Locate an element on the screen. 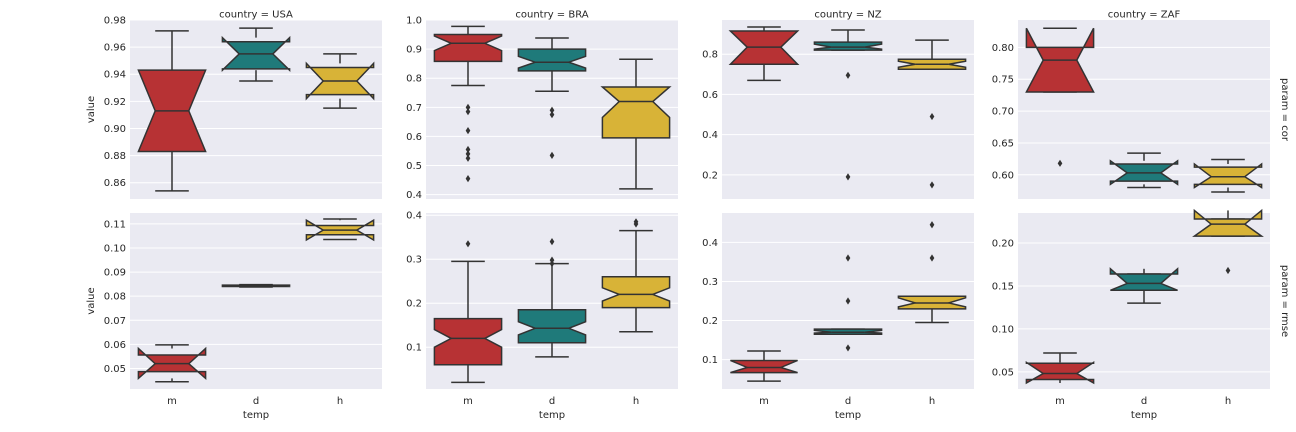  y-tick-label: 0.8 is located at coordinates (710, 55).